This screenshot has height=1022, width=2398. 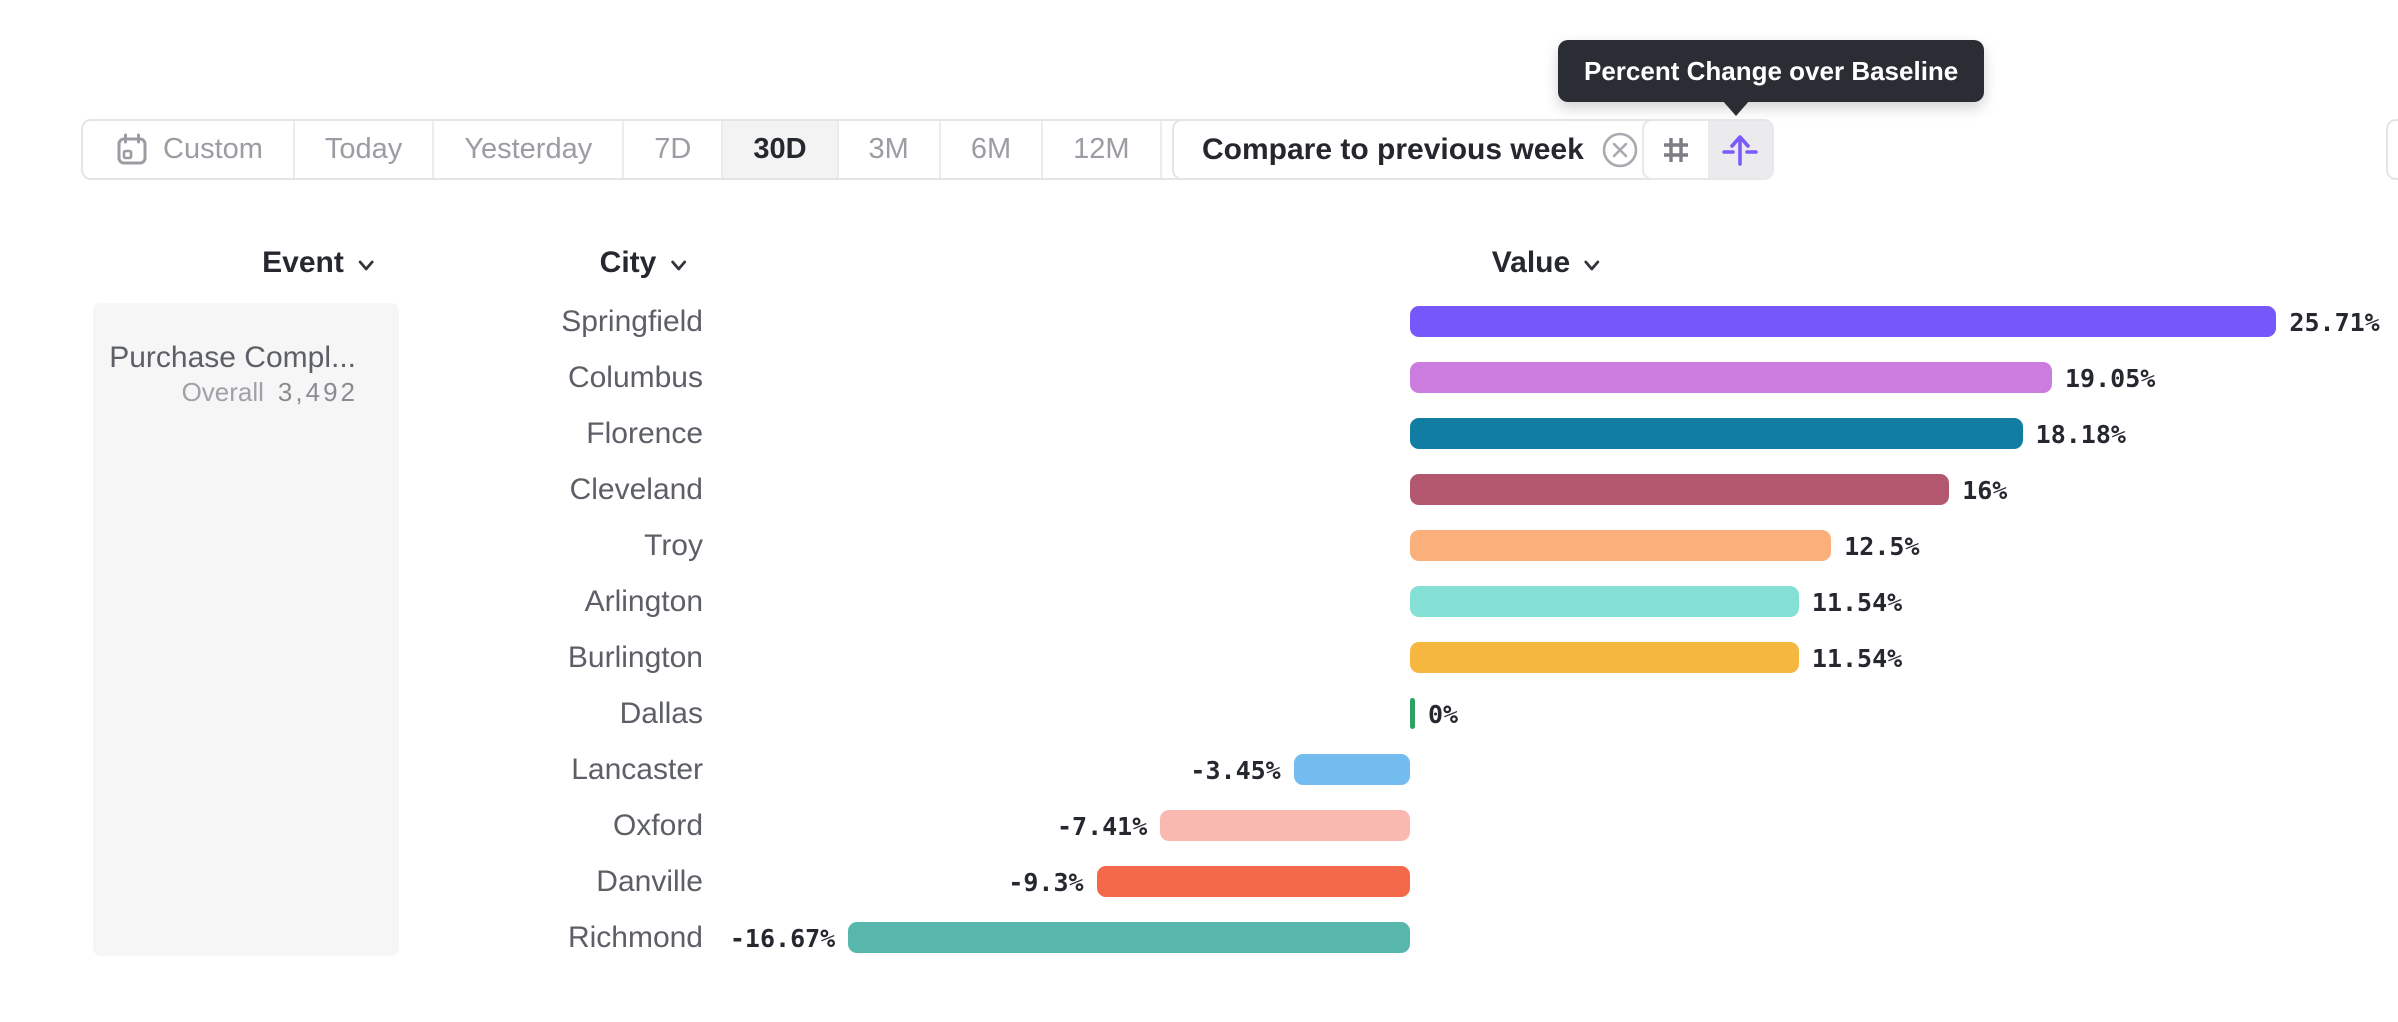 I want to click on value-label: -16.67%, so click(x=782, y=938).